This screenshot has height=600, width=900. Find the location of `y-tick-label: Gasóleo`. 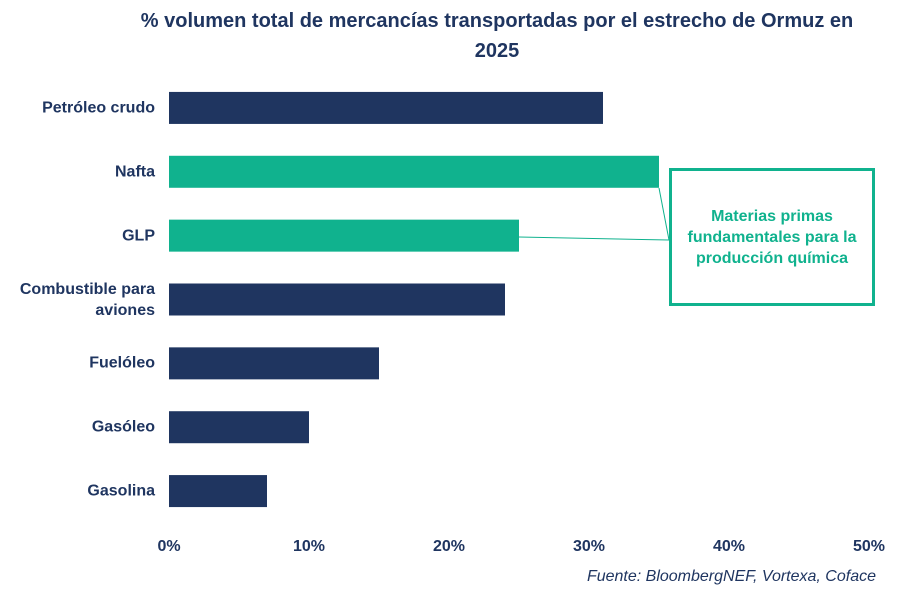

y-tick-label: Gasóleo is located at coordinates (123, 427).